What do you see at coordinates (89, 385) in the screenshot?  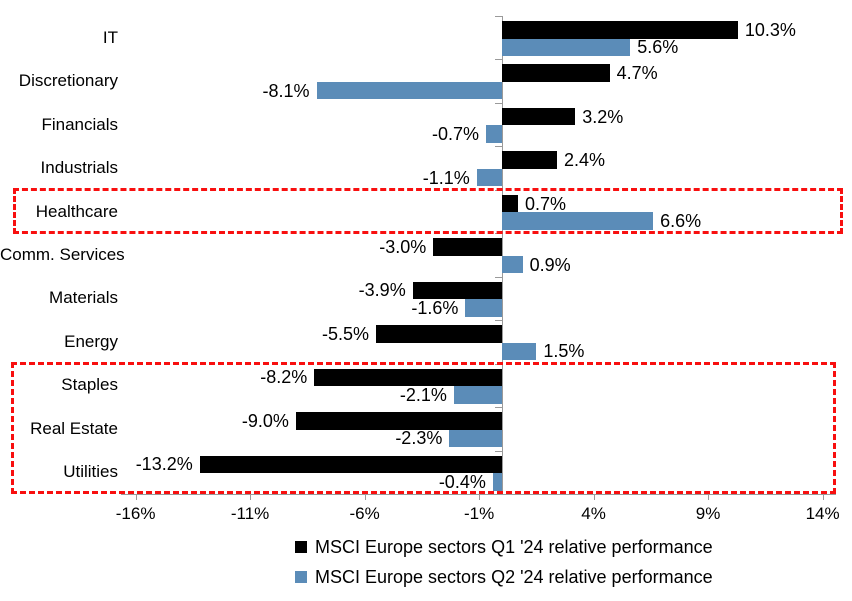 I see `category-label-staples: Staples` at bounding box center [89, 385].